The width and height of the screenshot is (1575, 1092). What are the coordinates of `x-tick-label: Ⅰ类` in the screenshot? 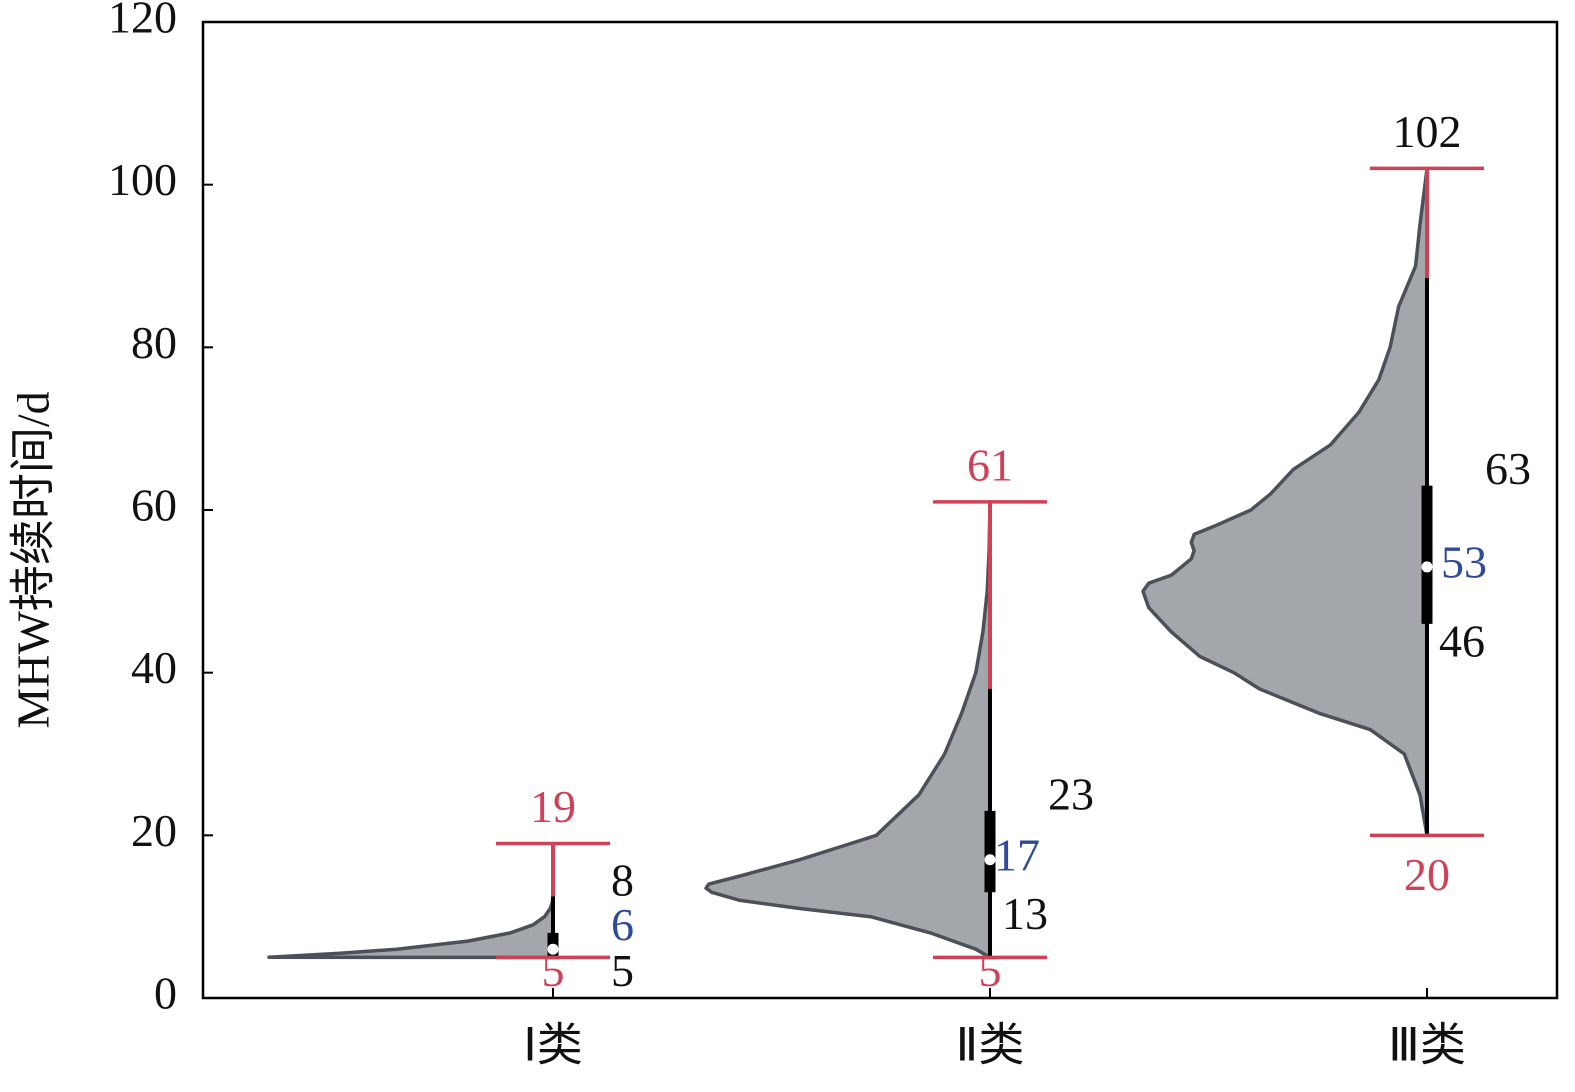 It's located at (553, 1045).